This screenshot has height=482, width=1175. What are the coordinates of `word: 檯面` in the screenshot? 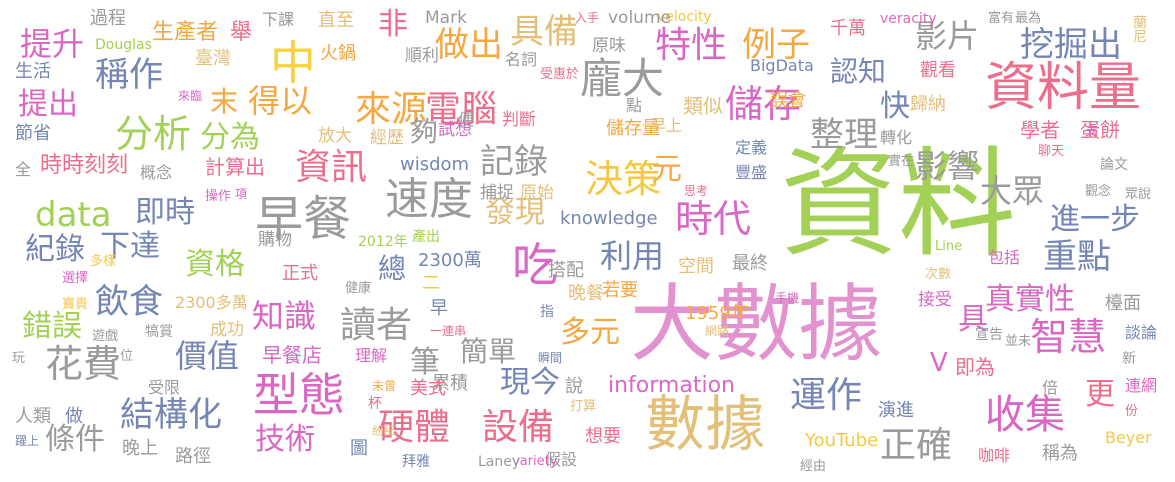 It's located at (1123, 303).